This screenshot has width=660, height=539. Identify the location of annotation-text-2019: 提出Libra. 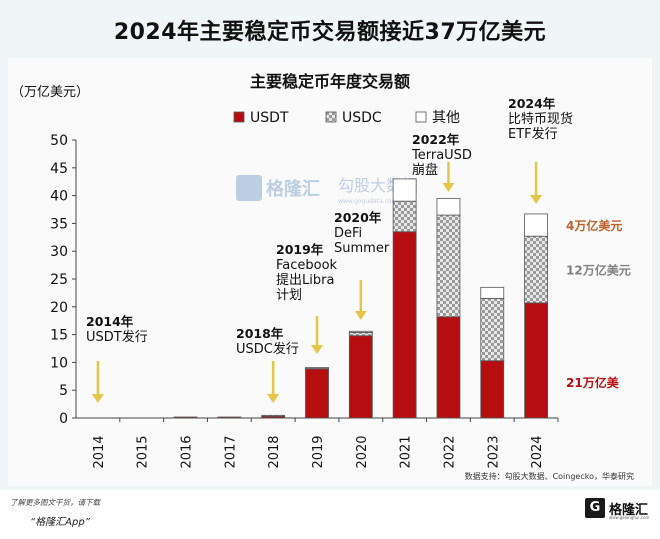
(305, 280).